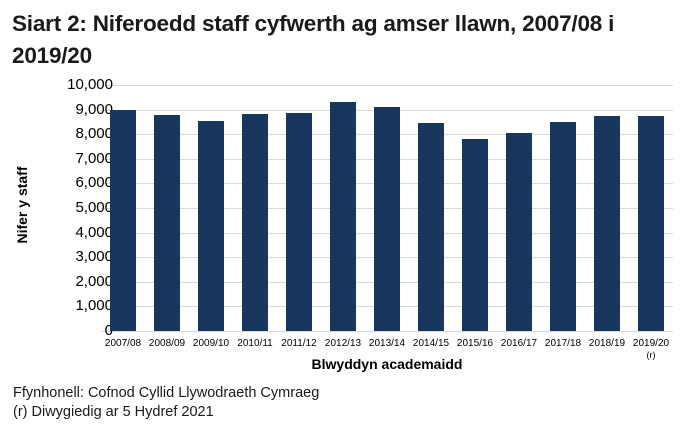  What do you see at coordinates (299, 343) in the screenshot?
I see `x-tick-label: 2011/12` at bounding box center [299, 343].